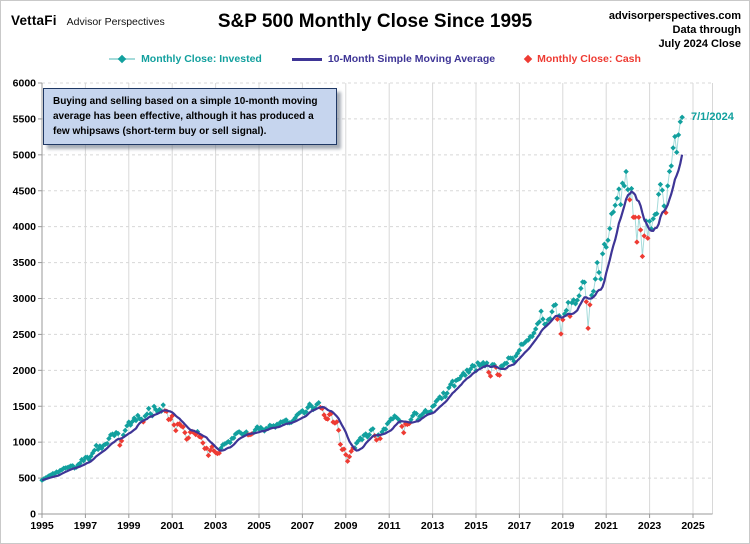 The height and width of the screenshot is (544, 750). Describe the element at coordinates (201, 59) in the screenshot. I see `legend-label-invested: Monthly Close: Invested` at that location.